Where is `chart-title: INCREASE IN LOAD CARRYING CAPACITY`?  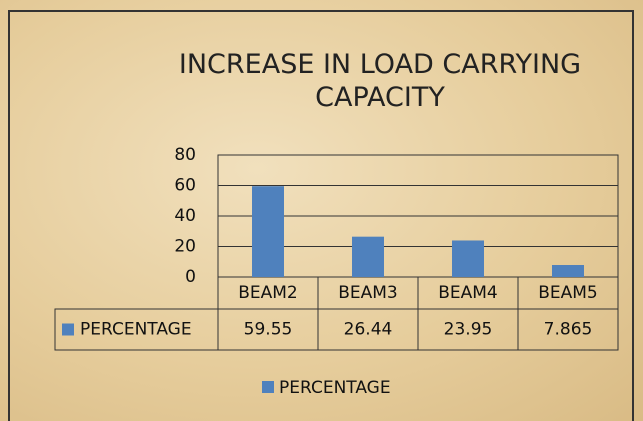 chart-title: INCREASE IN LOAD CARRYING CAPACITY is located at coordinates (380, 81).